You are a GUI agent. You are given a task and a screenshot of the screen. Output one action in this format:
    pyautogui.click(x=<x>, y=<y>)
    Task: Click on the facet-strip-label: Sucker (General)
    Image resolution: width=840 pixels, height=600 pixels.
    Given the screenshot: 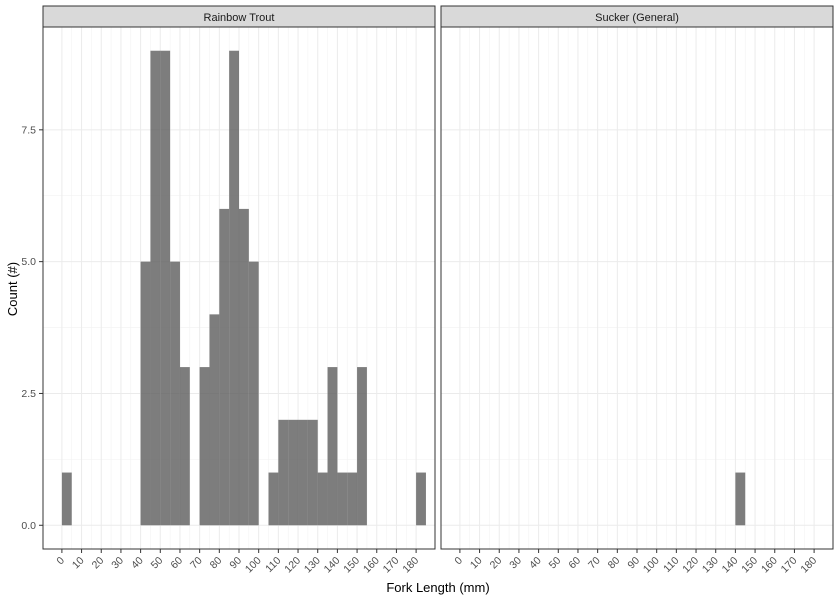 What is the action you would take?
    pyautogui.click(x=637, y=18)
    